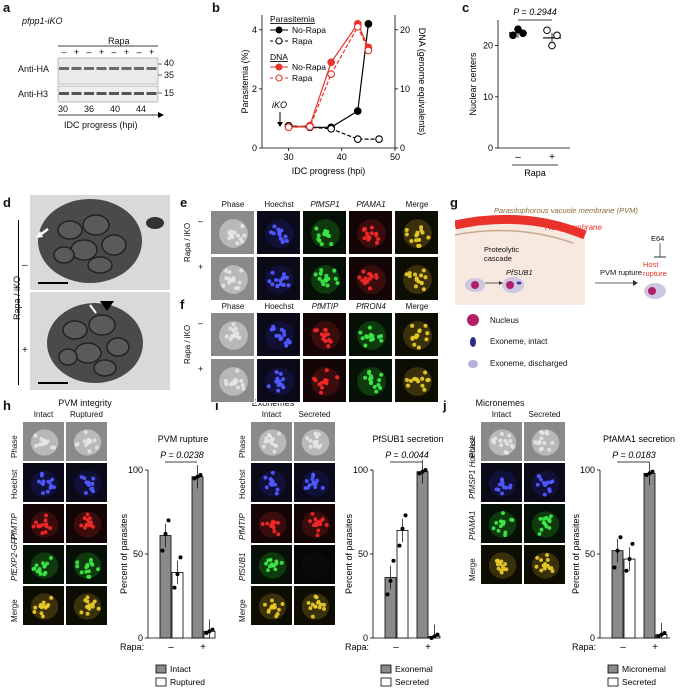  What do you see at coordinates (535, 173) in the screenshot?
I see `c-rapa-label: Rapa` at bounding box center [535, 173].